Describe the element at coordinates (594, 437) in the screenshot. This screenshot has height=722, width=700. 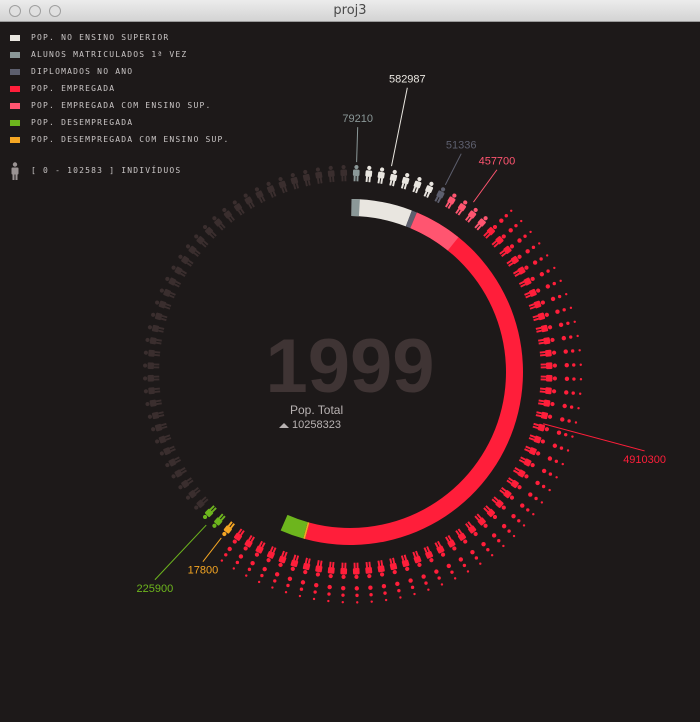
I see `value-label-pop-empregada-leader` at that location.